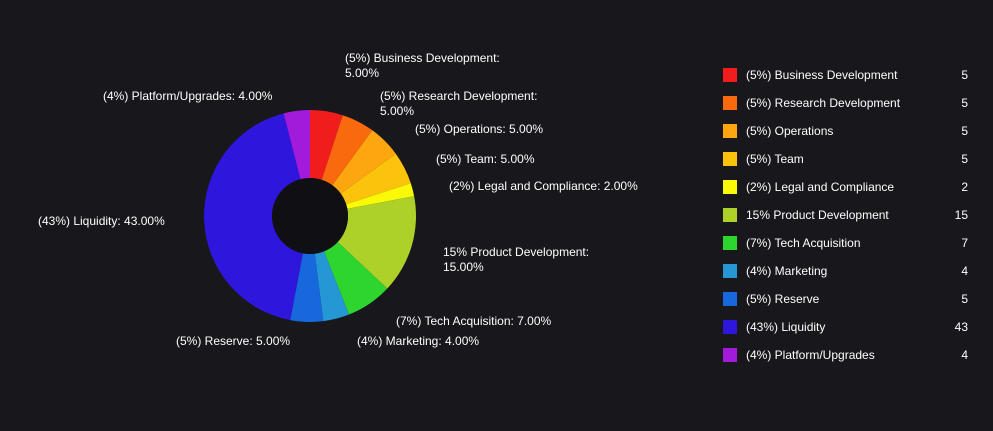 This screenshot has width=993, height=431. I want to click on legend-item-product-development: 15% Product Development 15, so click(845, 215).